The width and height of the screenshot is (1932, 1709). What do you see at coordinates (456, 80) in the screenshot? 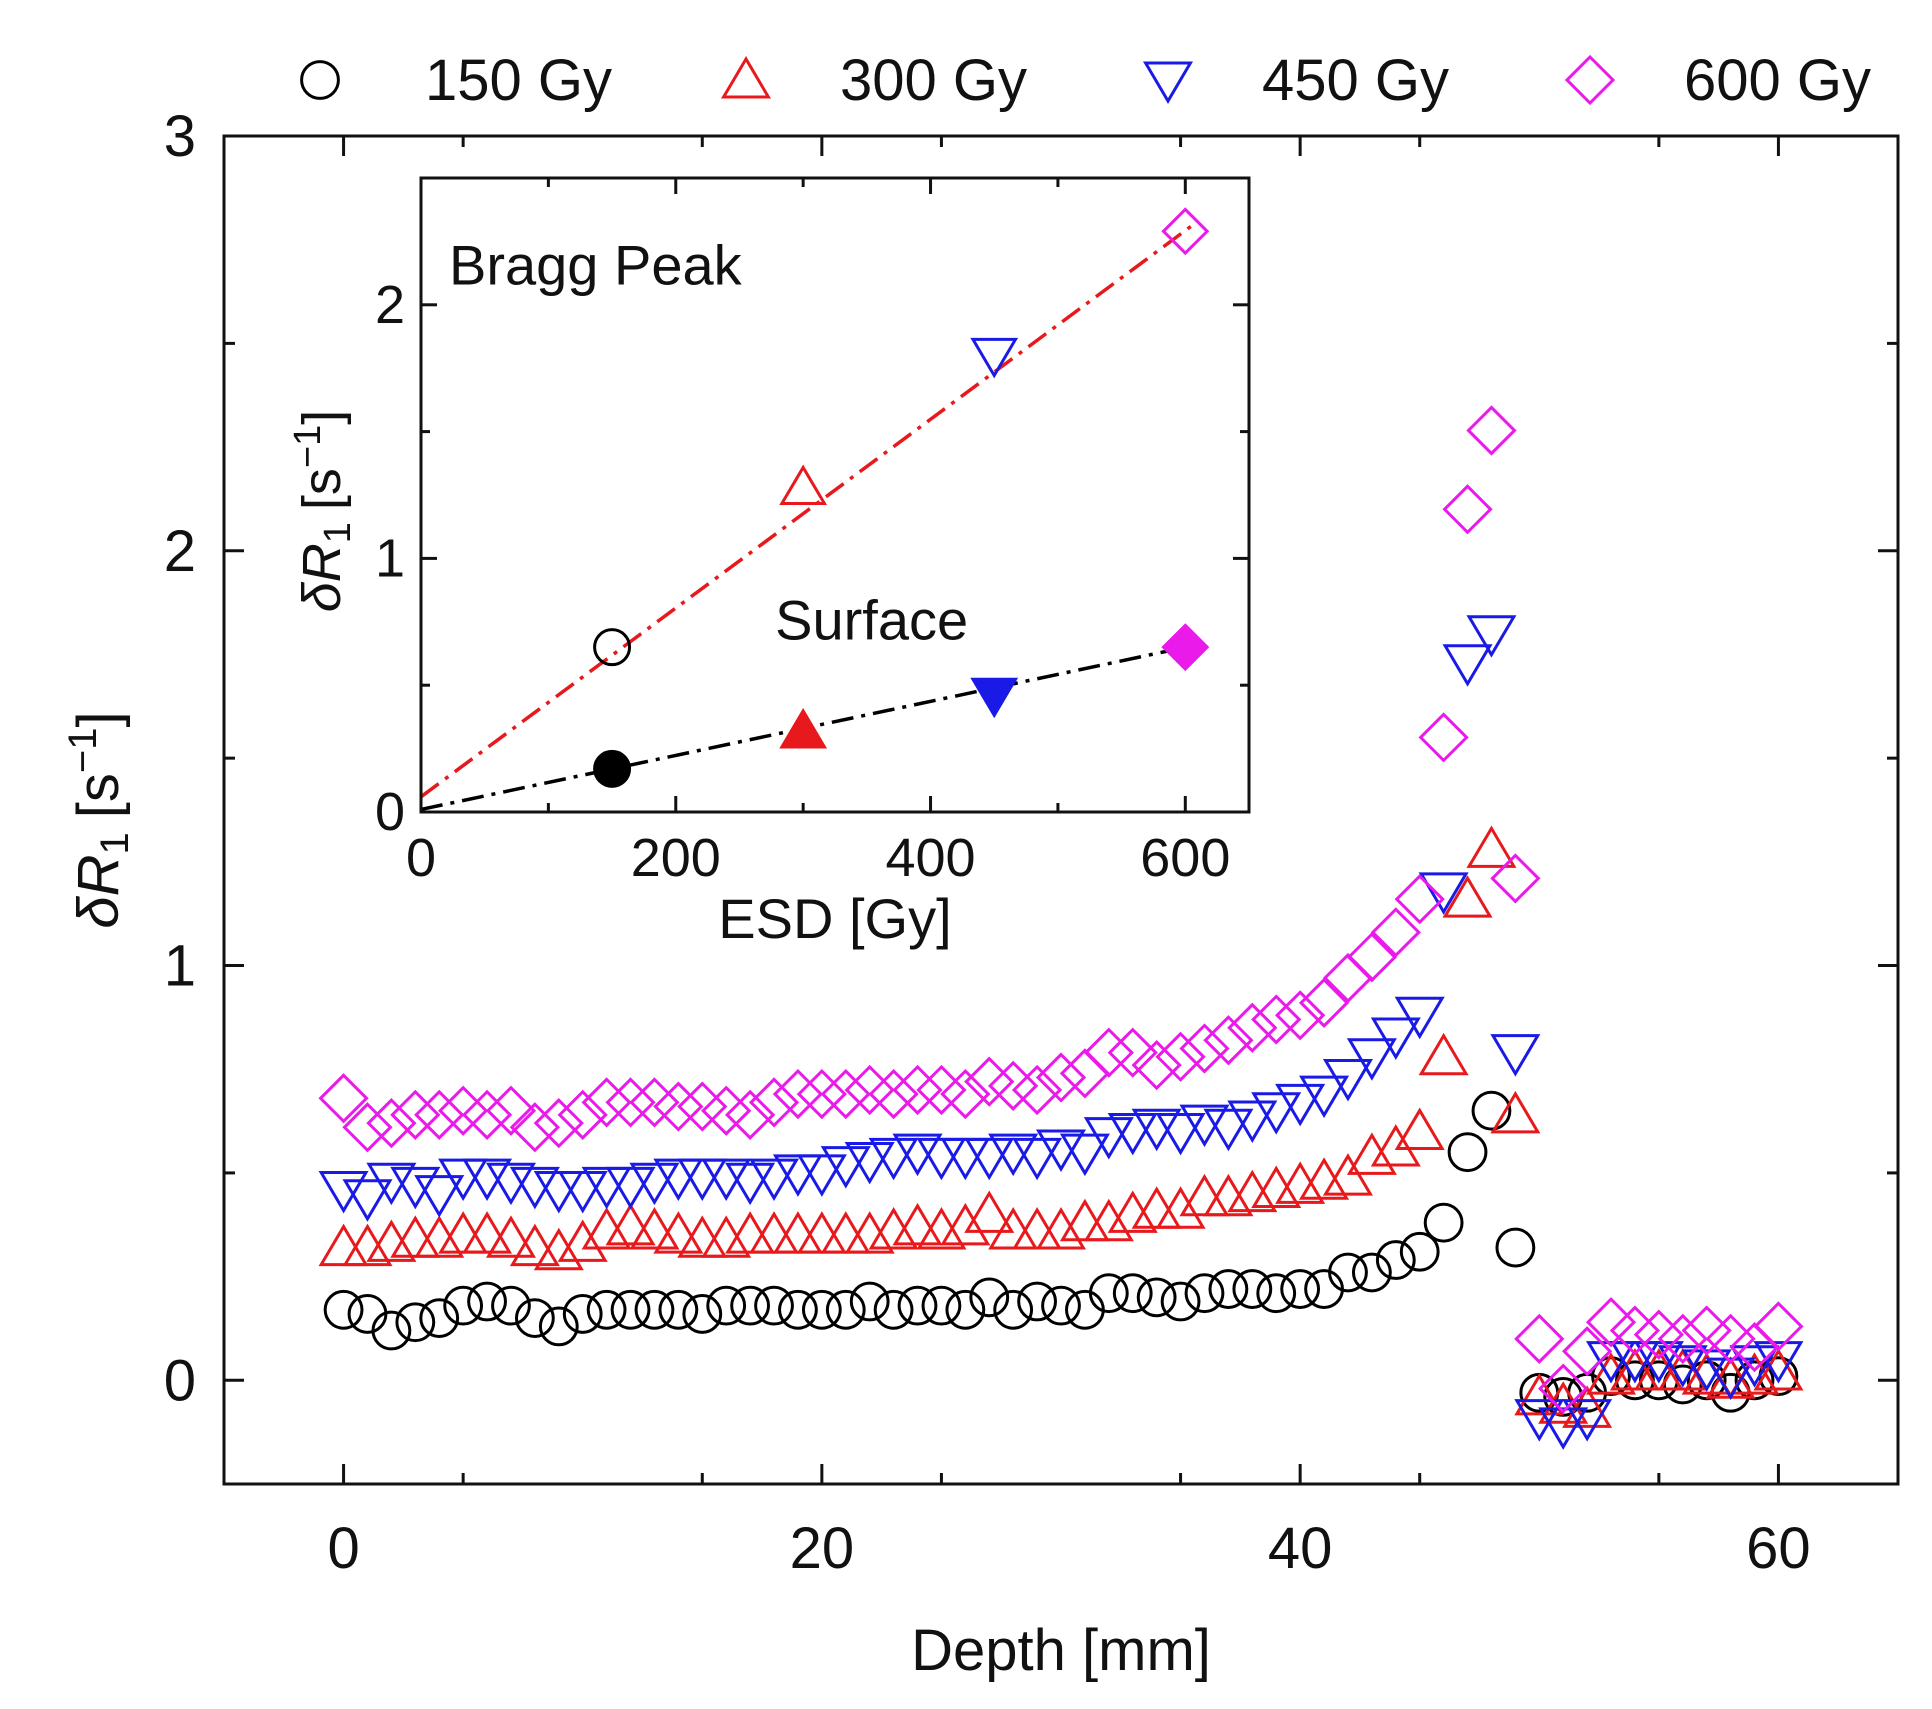
I see `legend-entry-150-gy: 150 Gy` at bounding box center [456, 80].